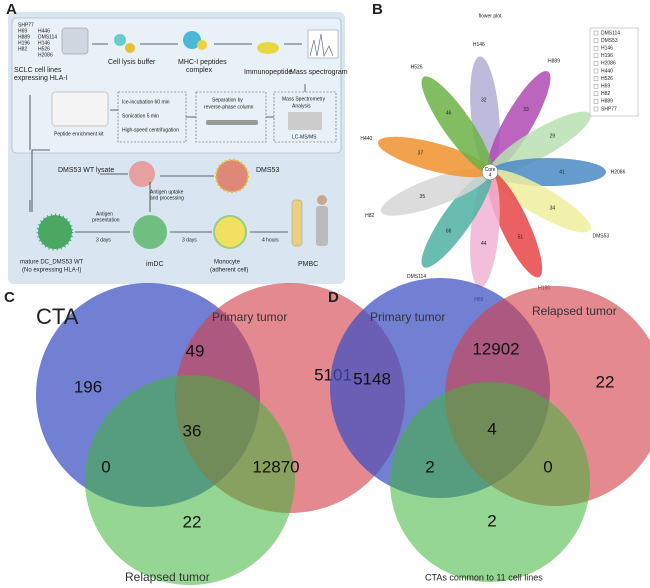 Image resolution: width=650 pixels, height=588 pixels. I want to click on panel-label: D, so click(333, 297).